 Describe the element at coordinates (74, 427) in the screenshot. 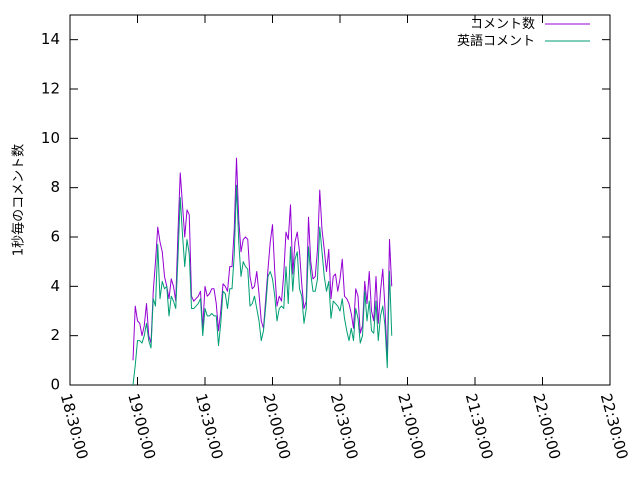

I see `x-tick-label: 18:30:00` at that location.